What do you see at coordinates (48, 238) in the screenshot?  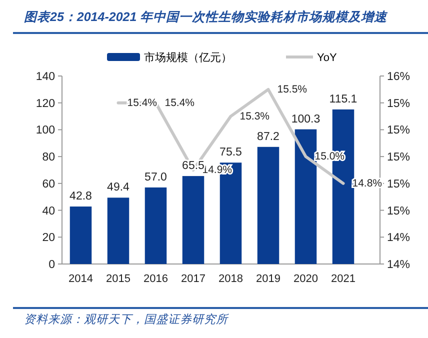 I see `y-tick-label: 20` at bounding box center [48, 238].